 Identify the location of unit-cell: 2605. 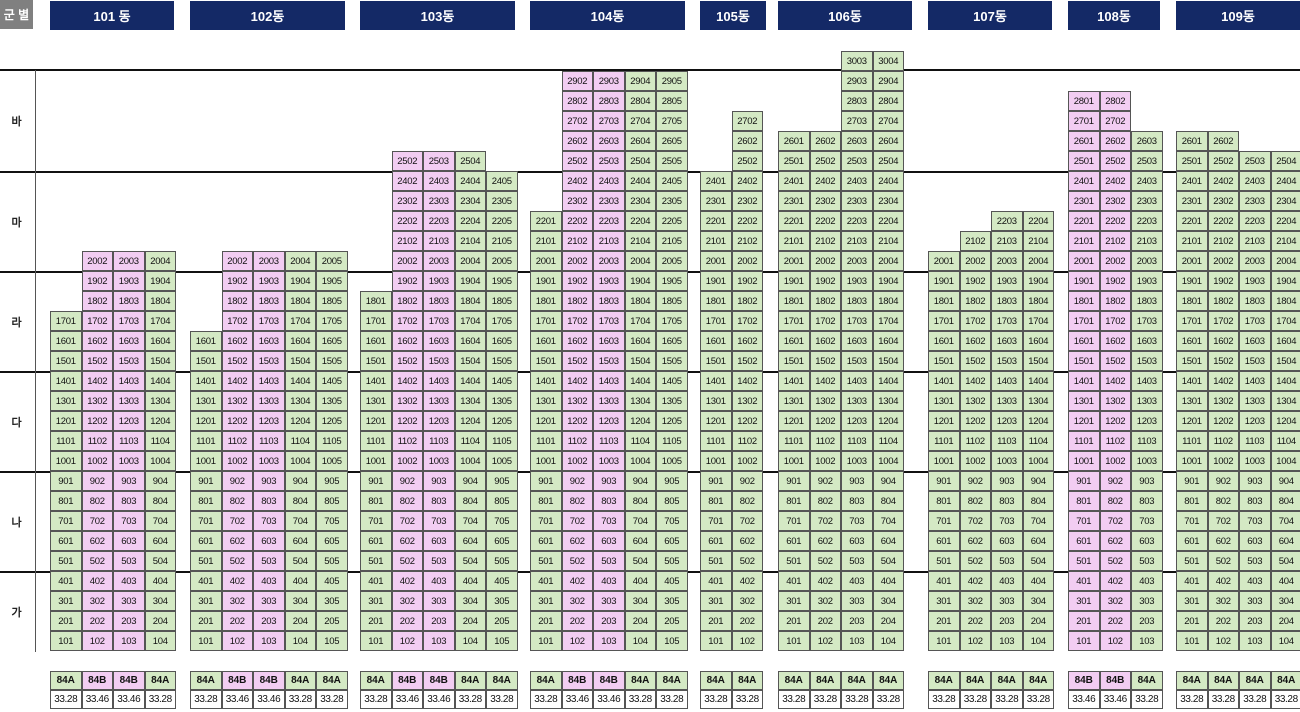
(672, 141).